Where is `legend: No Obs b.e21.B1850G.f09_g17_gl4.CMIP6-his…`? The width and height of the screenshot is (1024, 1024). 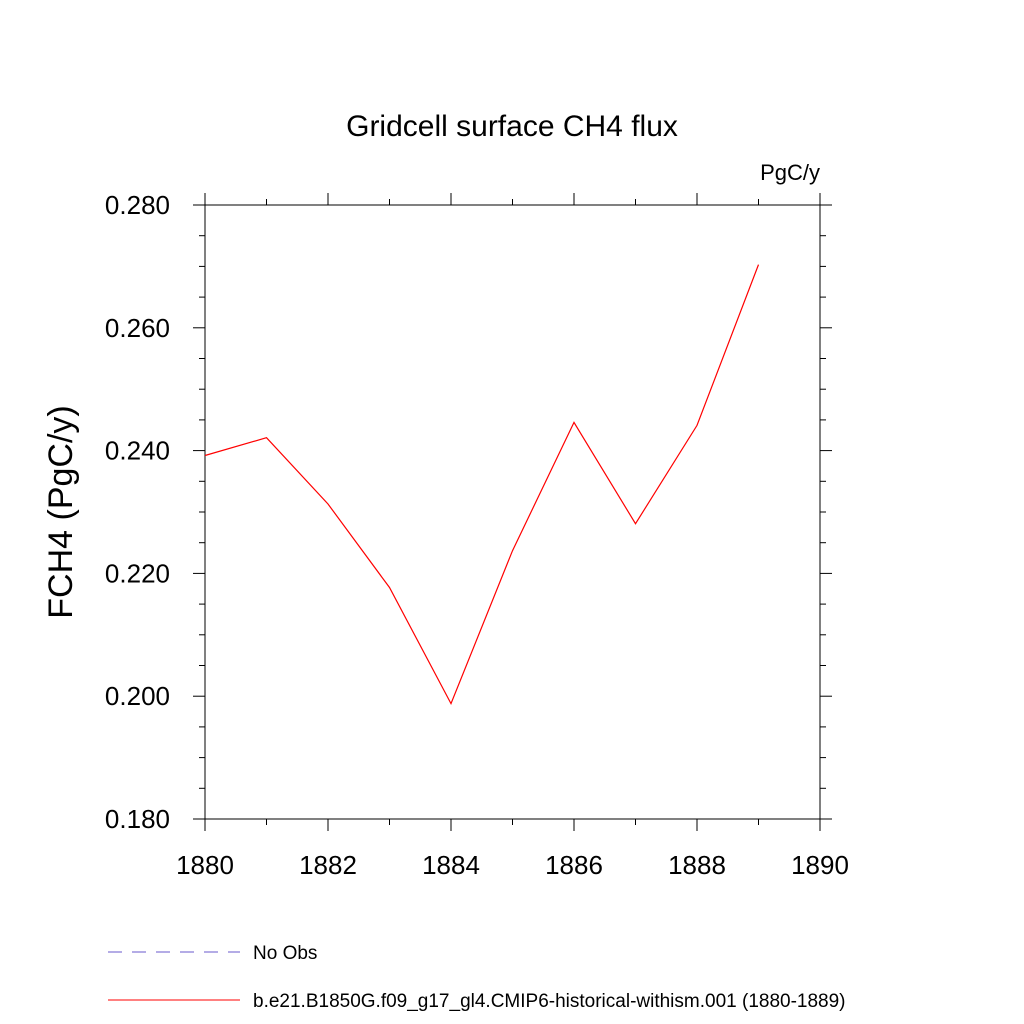 legend: No Obs b.e21.B1850G.f09_g17_gl4.CMIP6-his… is located at coordinates (477, 977).